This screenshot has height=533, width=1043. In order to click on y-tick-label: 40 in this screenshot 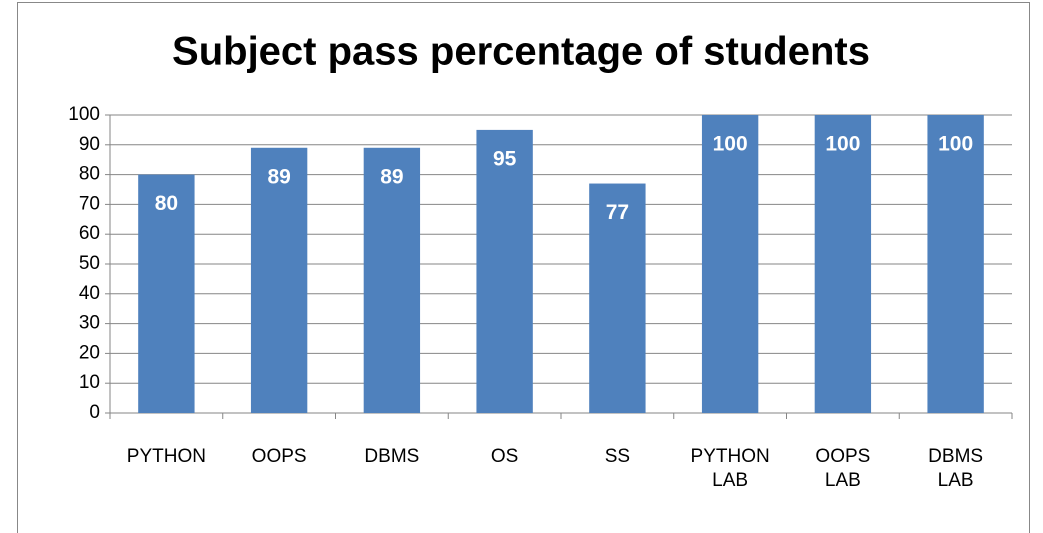, I will do `click(89, 293)`.